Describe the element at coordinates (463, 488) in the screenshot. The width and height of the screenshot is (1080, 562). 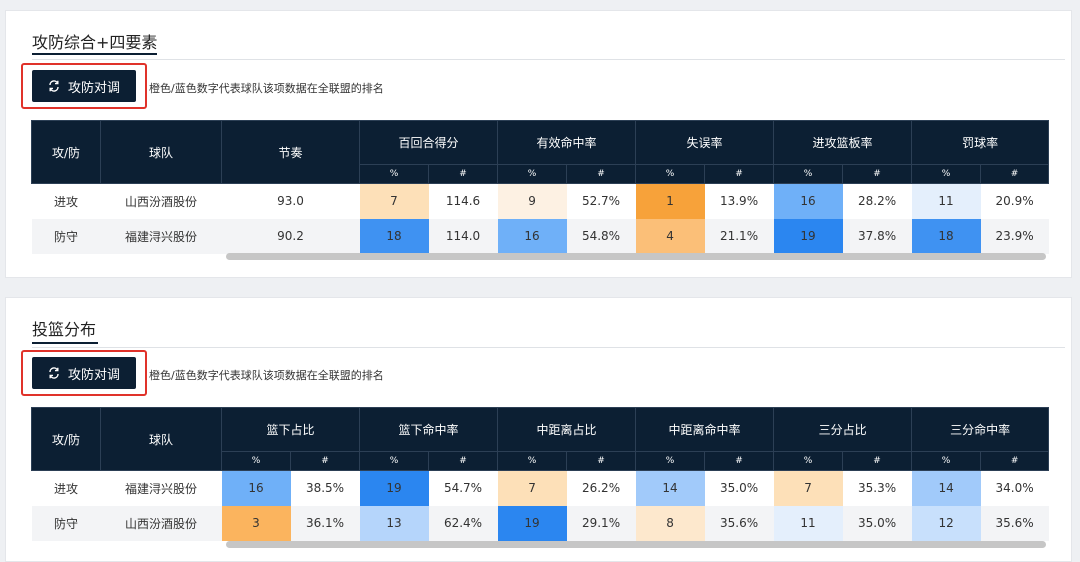
I see `value-cell: 54.7%` at that location.